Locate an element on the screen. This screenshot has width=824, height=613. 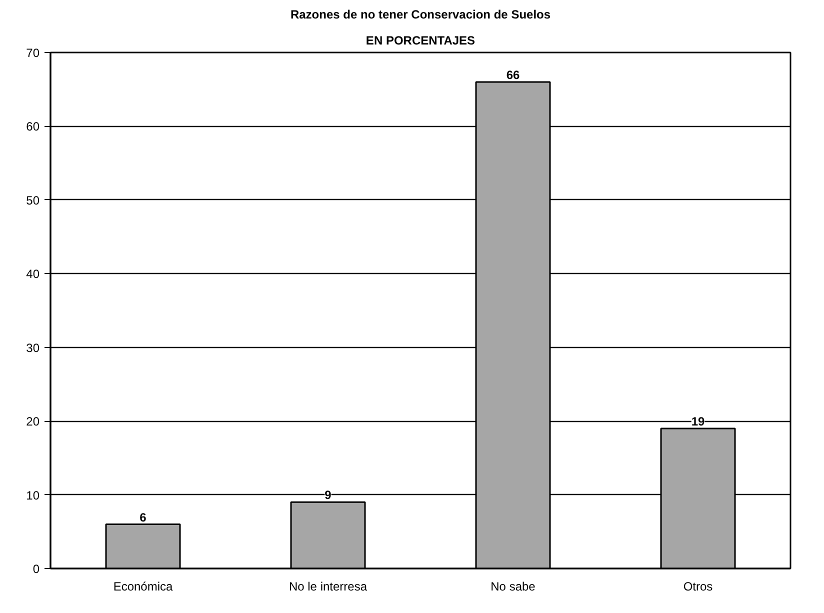
x-tick-label: Otros is located at coordinates (698, 587).